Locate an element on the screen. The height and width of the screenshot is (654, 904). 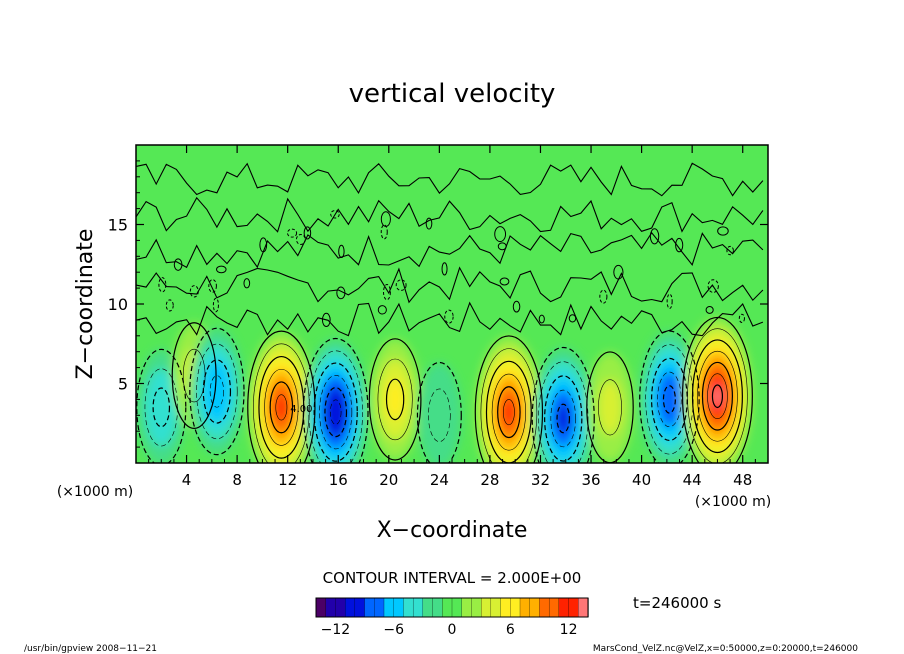
x-tick-label: 48 is located at coordinates (742, 480).